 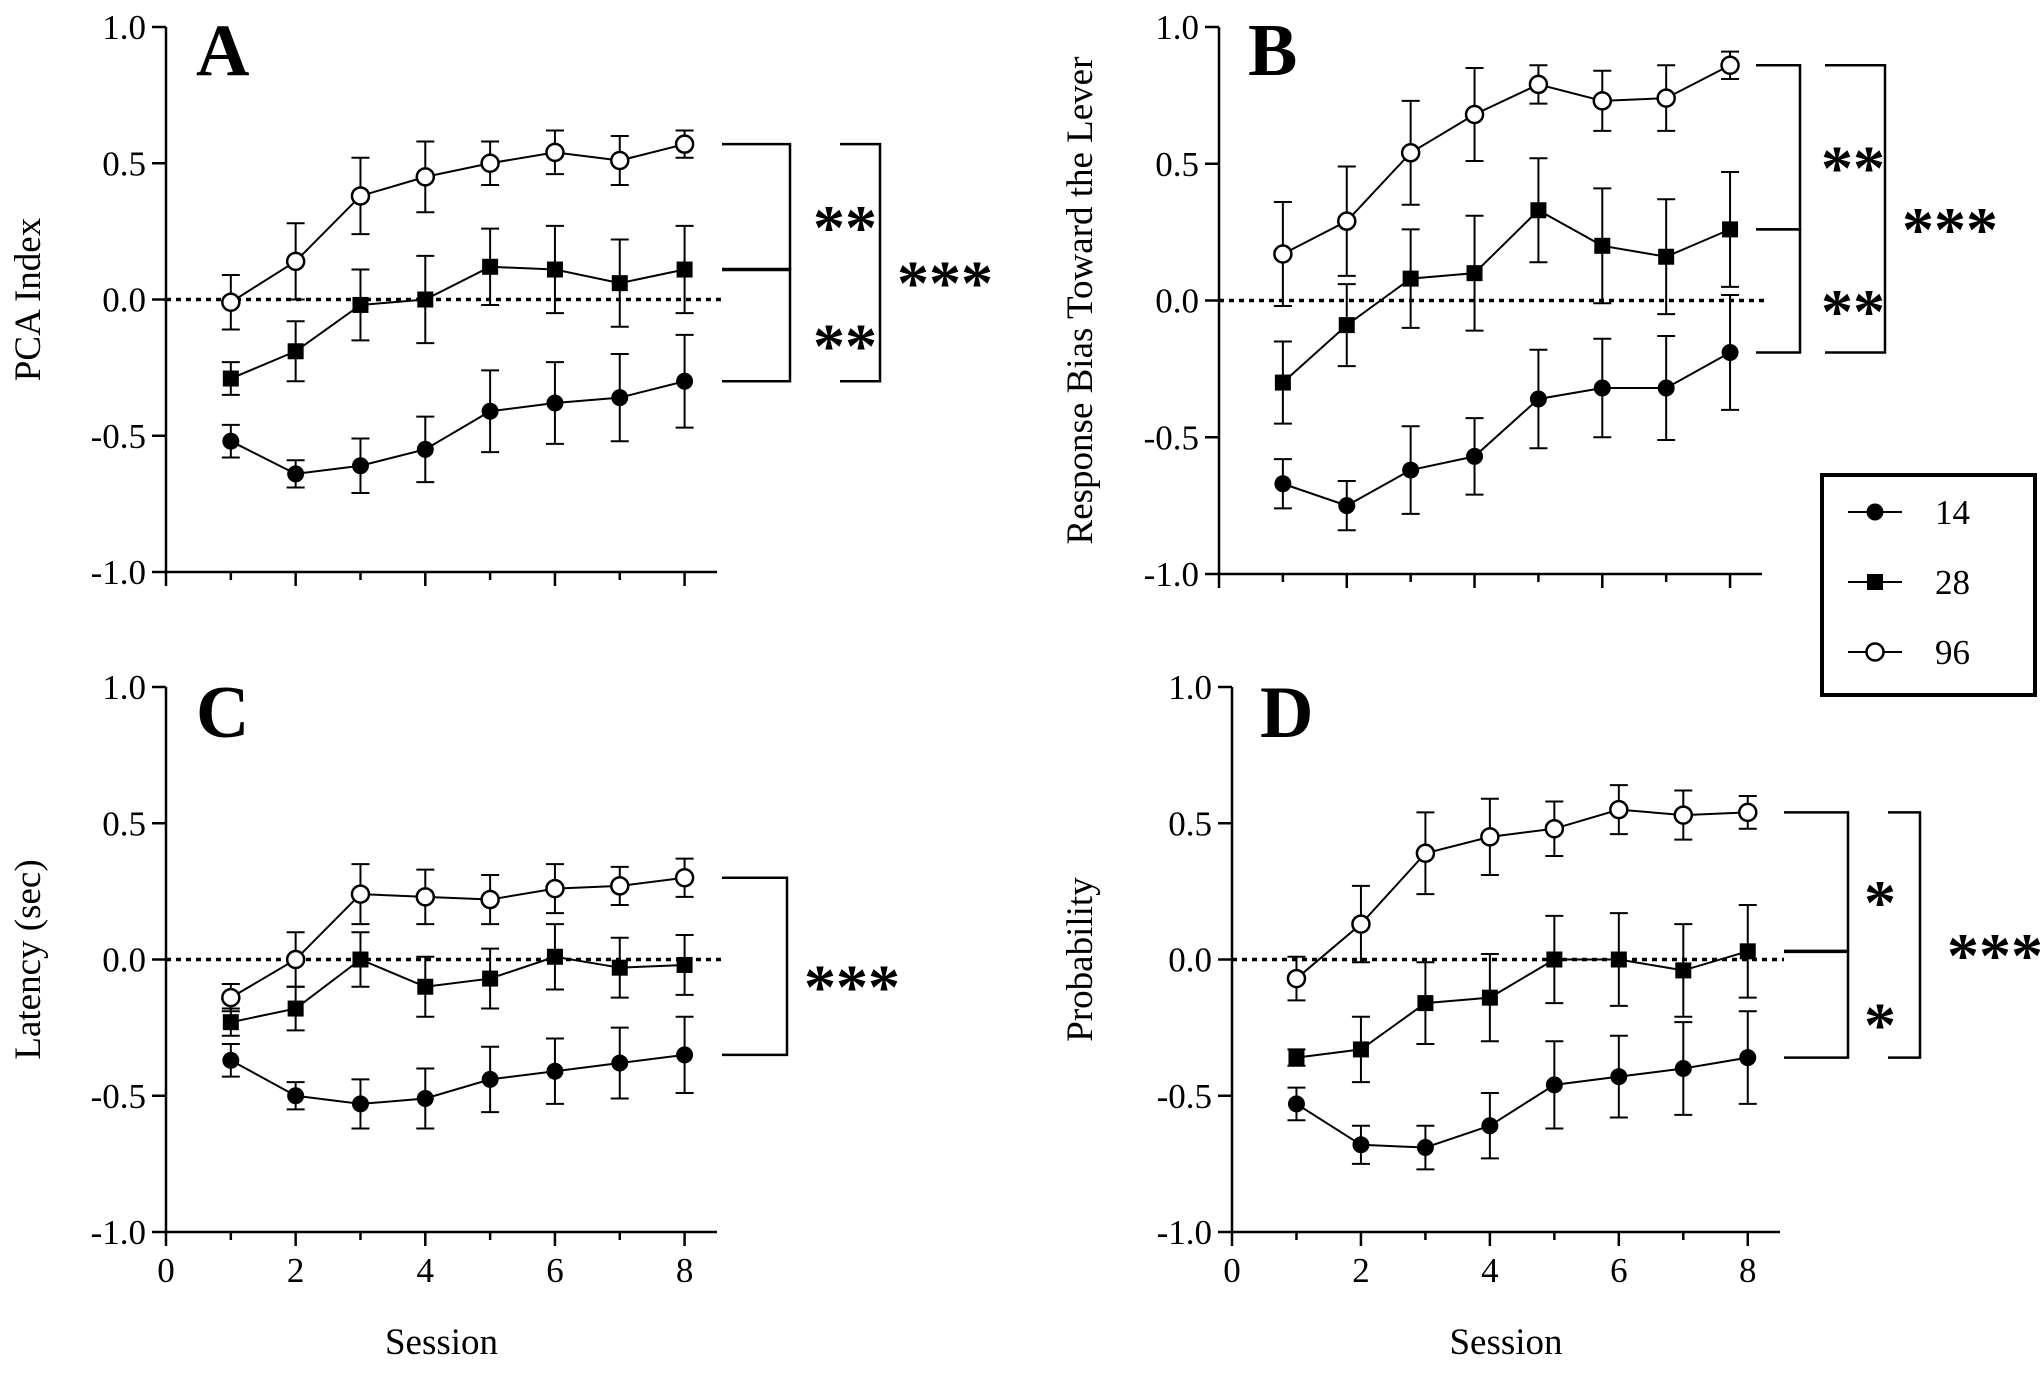 I want to click on legend-entry-28: 28, so click(x=1909, y=582).